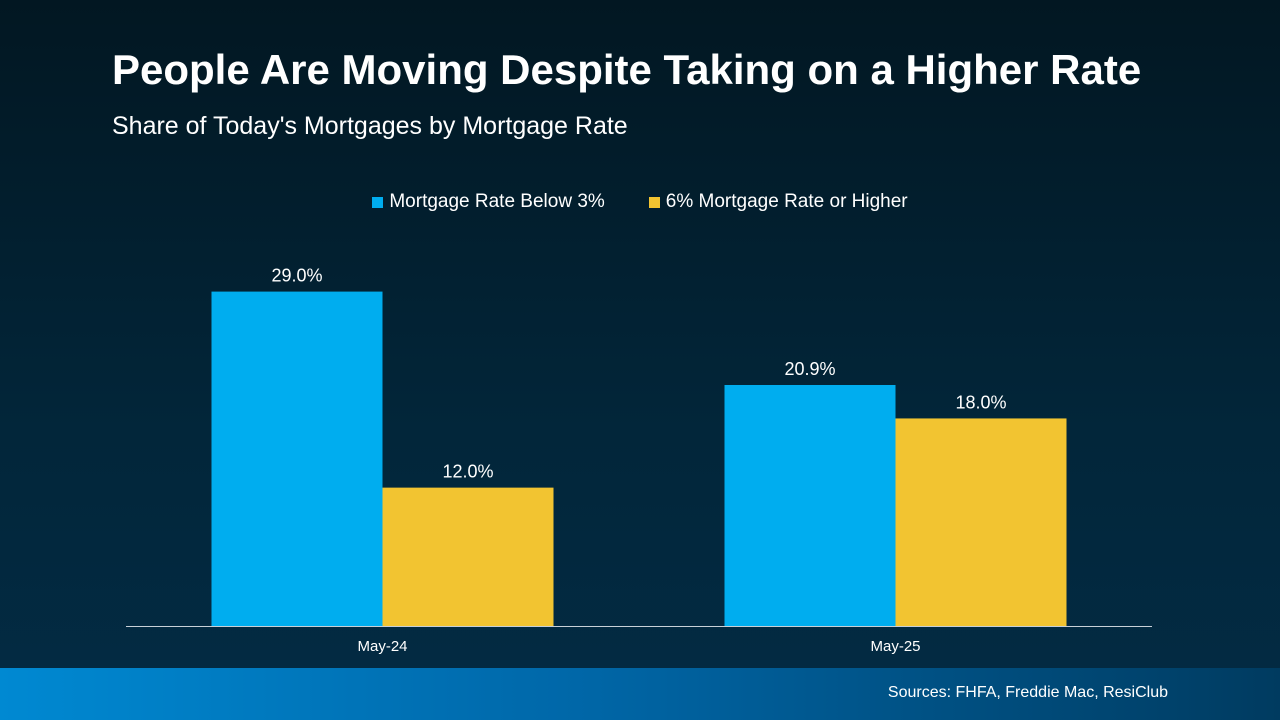  I want to click on legend-label: Mortgage Rate Below 3%, so click(497, 201).